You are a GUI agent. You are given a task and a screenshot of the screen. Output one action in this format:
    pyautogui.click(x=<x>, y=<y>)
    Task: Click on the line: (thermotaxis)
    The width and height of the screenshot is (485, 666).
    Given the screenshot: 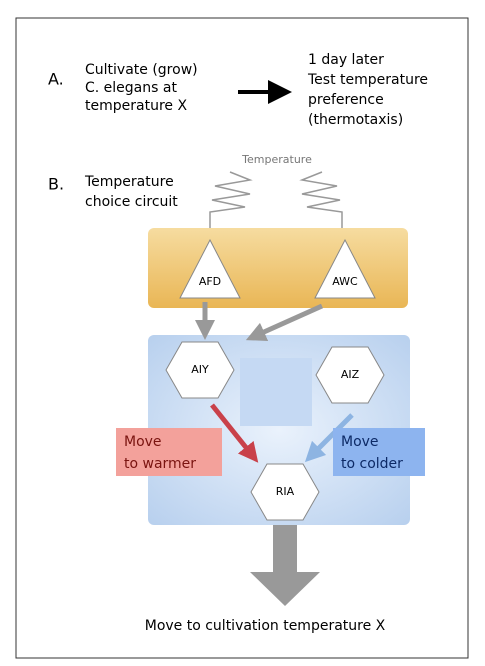 What is the action you would take?
    pyautogui.click(x=355, y=120)
    